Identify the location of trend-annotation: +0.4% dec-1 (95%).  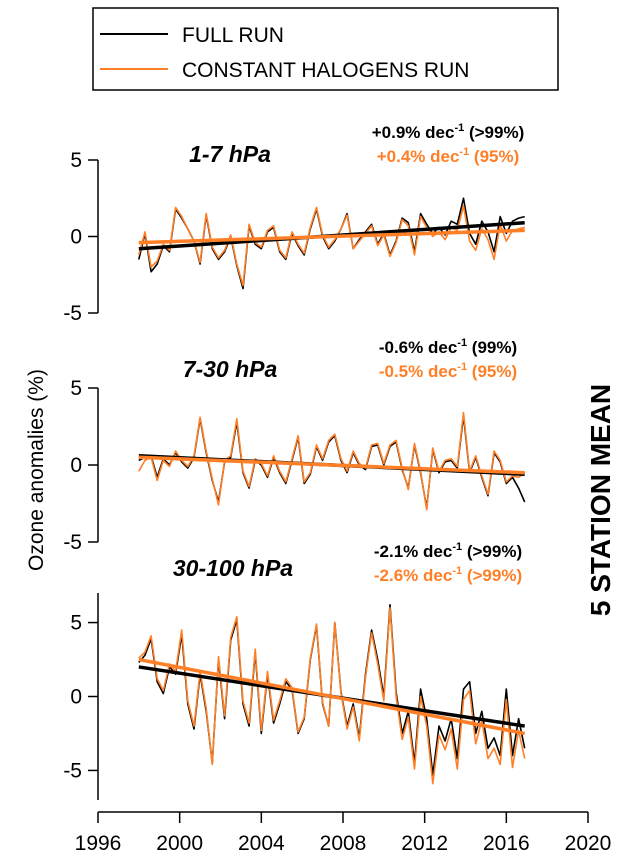
(448, 156).